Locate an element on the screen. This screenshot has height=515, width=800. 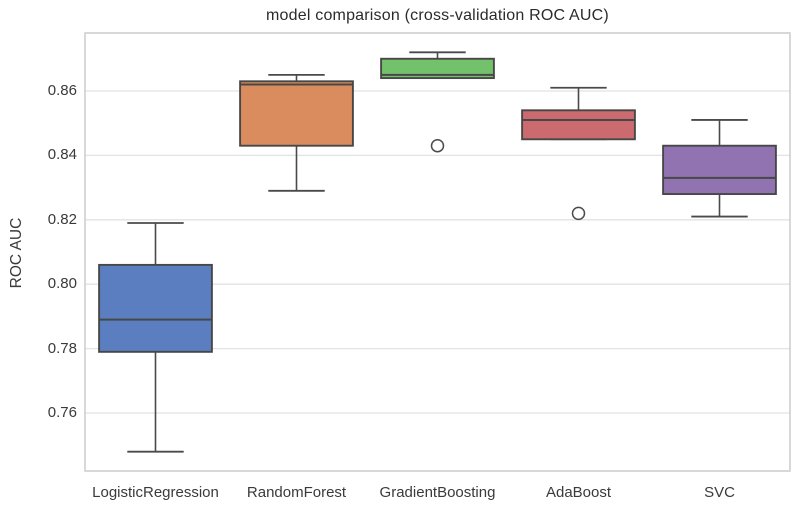
y-tick-label: 0.76 is located at coordinates (62, 413).